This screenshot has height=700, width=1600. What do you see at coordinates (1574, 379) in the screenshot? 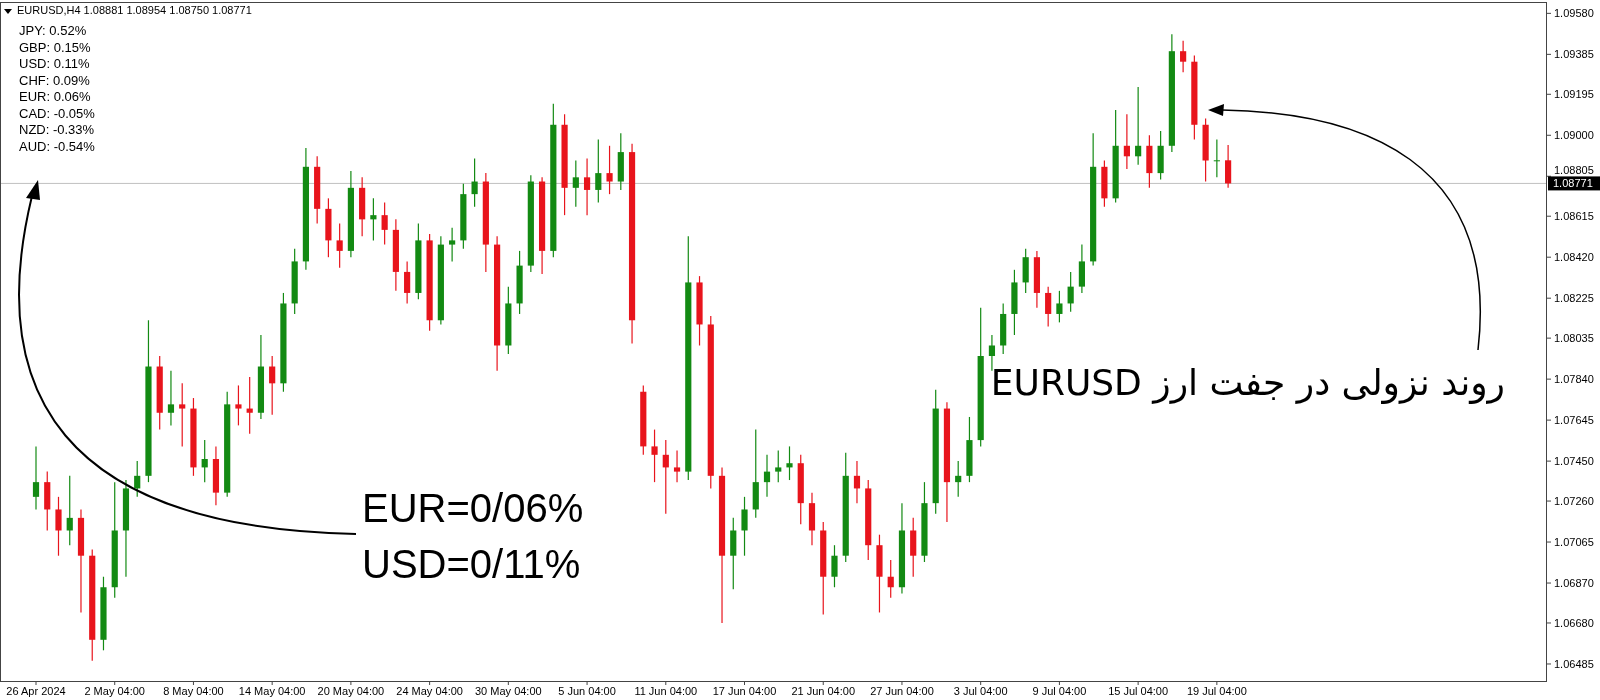
I see `y-tick-label: 1.07840` at bounding box center [1574, 379].